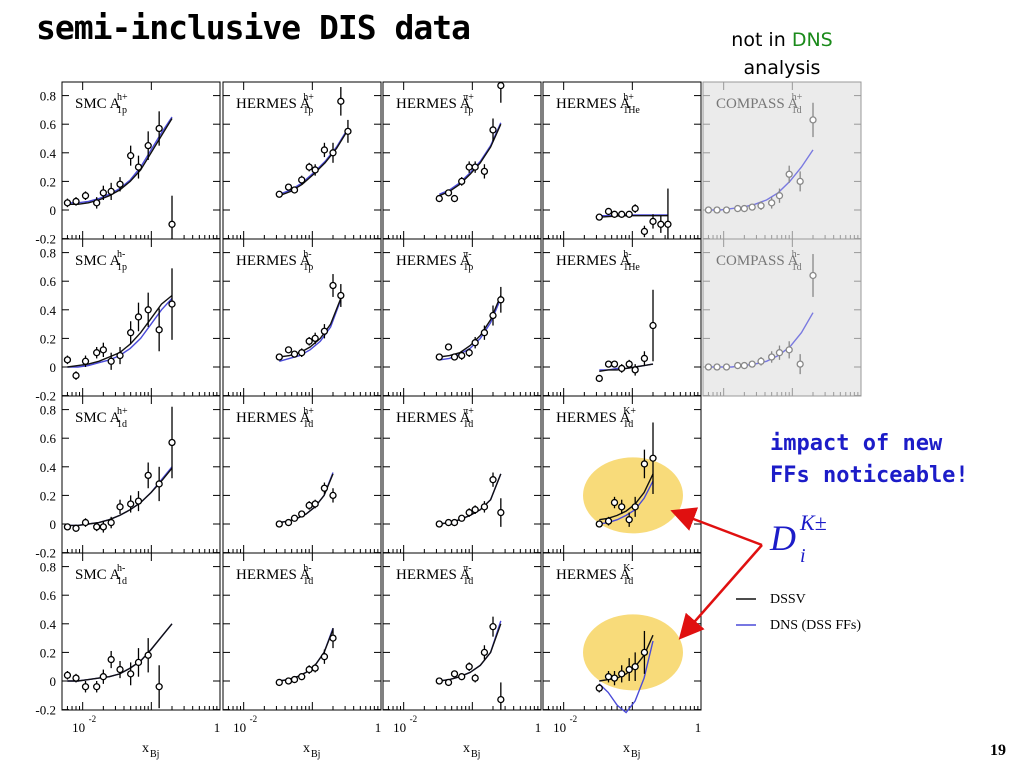 The image size is (1024, 768). What do you see at coordinates (253, 27) in the screenshot?
I see `page-title: semi-inclusive DIS data` at bounding box center [253, 27].